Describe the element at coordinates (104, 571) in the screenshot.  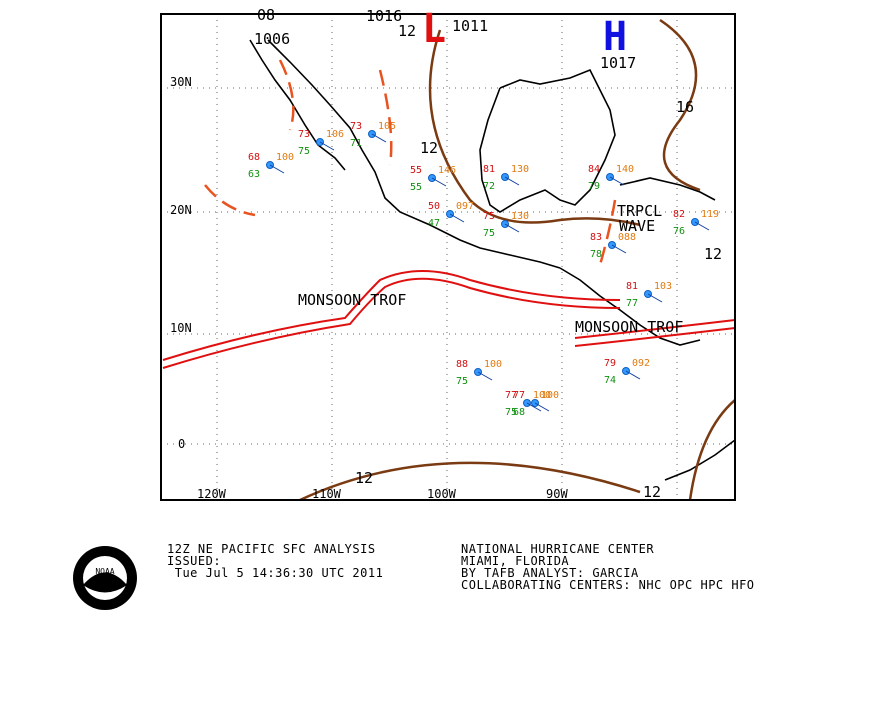
I see `logo-text: NOAA` at that location.